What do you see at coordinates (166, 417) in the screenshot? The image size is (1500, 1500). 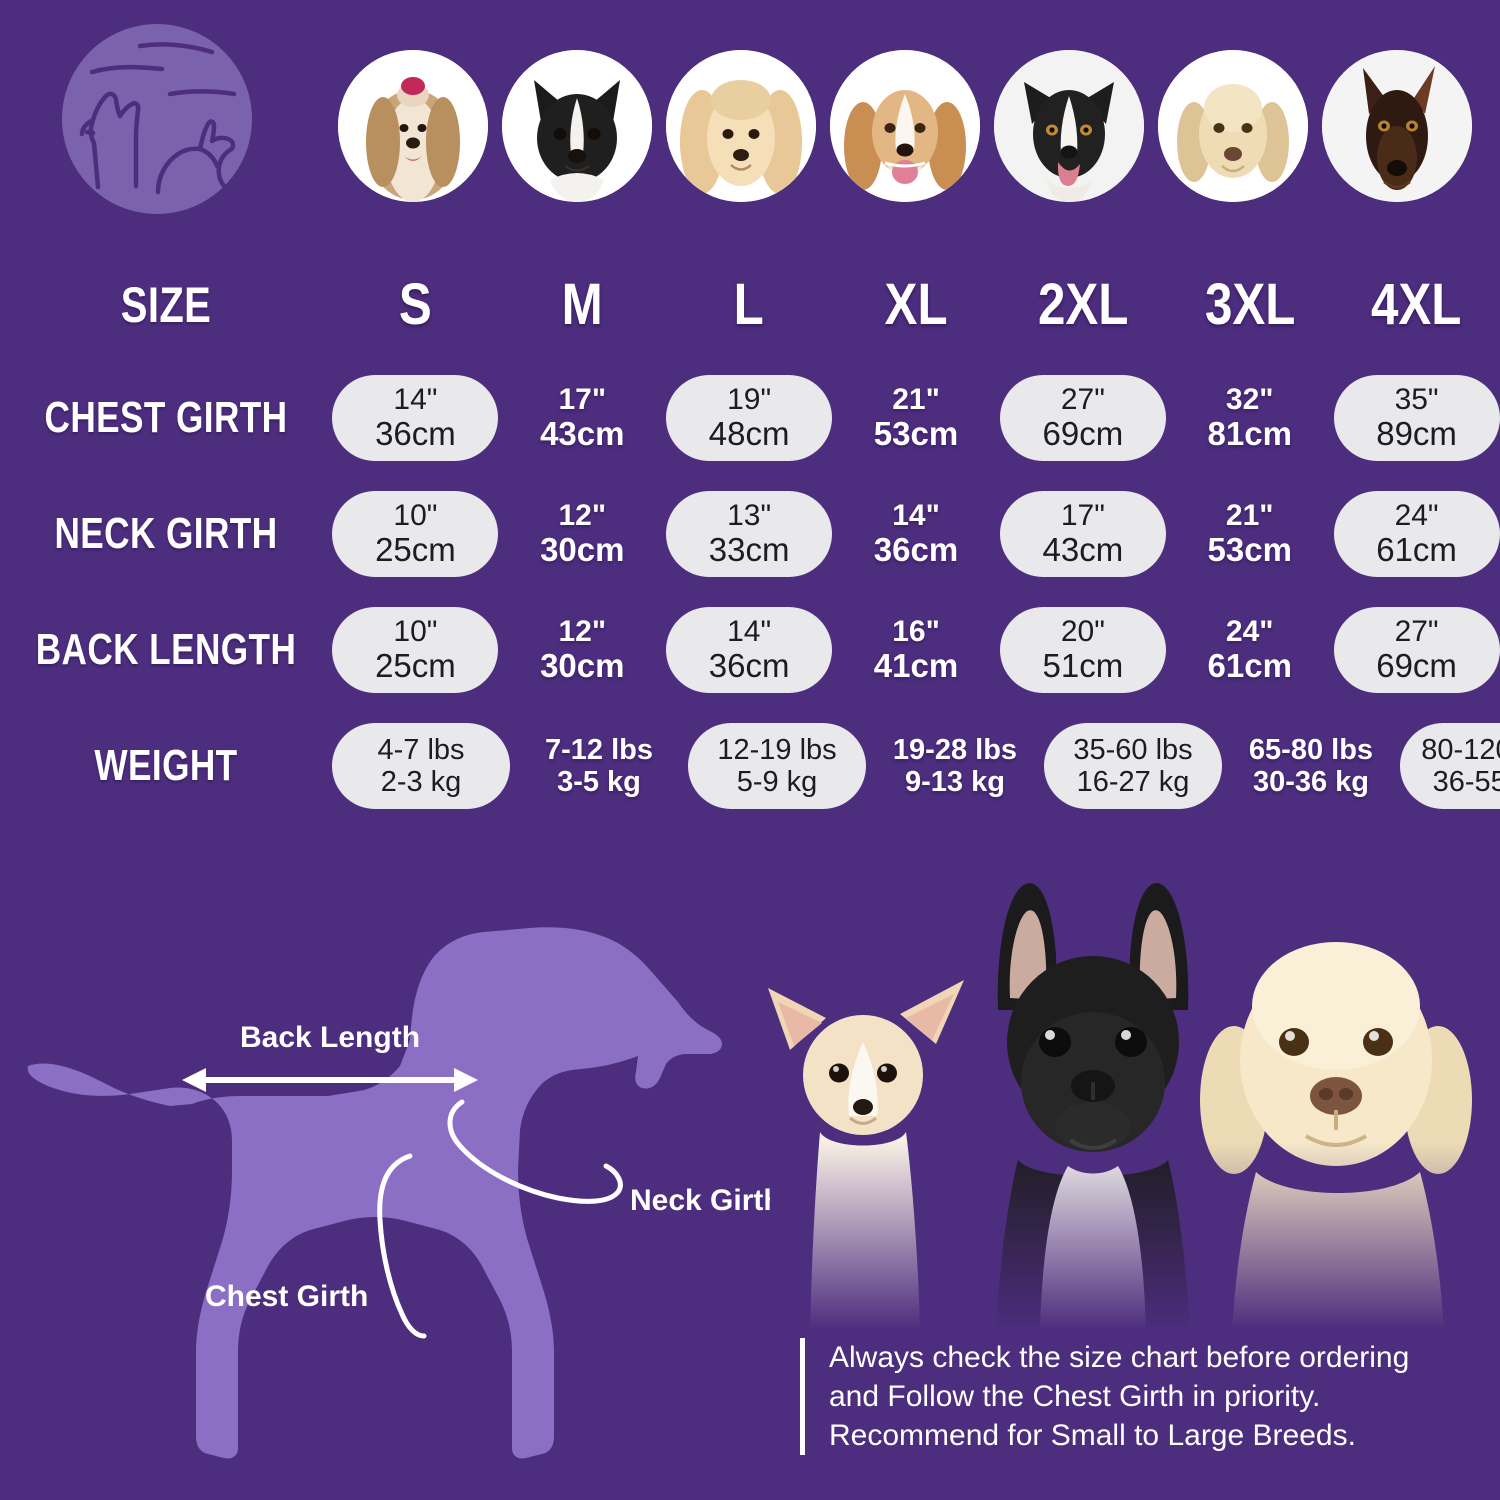 I see `row-label: CHEST GIRTH` at bounding box center [166, 417].